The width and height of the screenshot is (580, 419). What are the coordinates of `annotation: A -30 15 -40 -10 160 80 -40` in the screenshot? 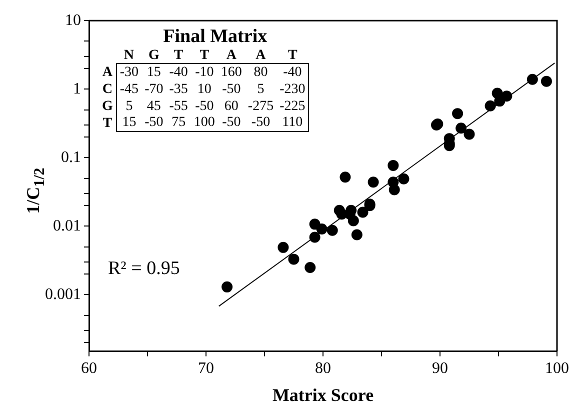 It's located at (202, 72).